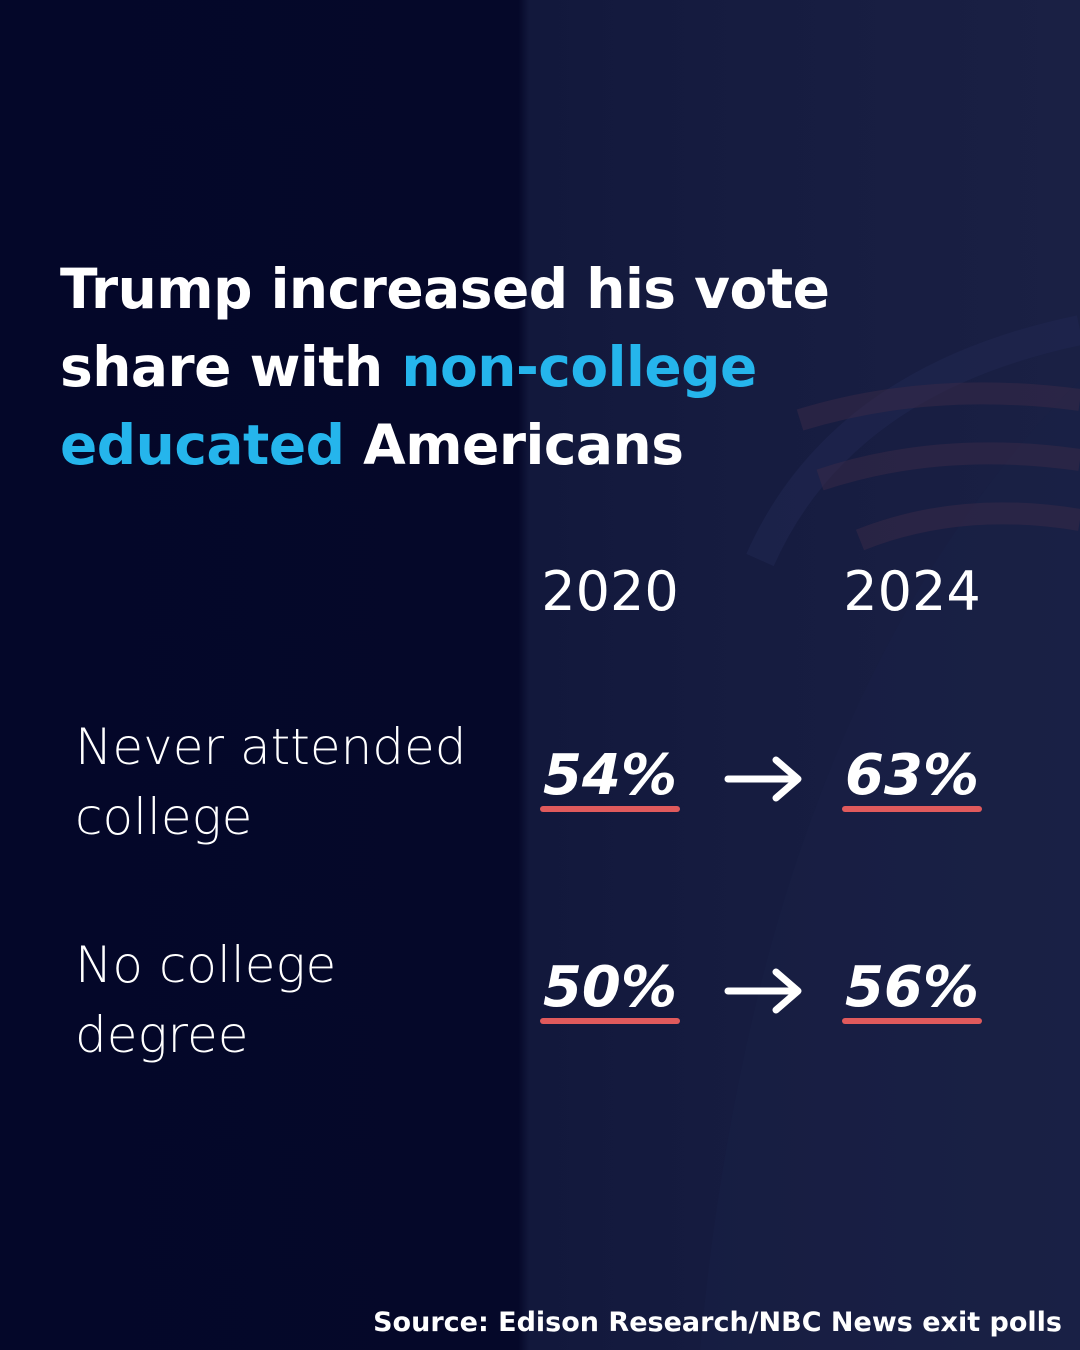  I want to click on row-label-line: degree, so click(162, 1035).